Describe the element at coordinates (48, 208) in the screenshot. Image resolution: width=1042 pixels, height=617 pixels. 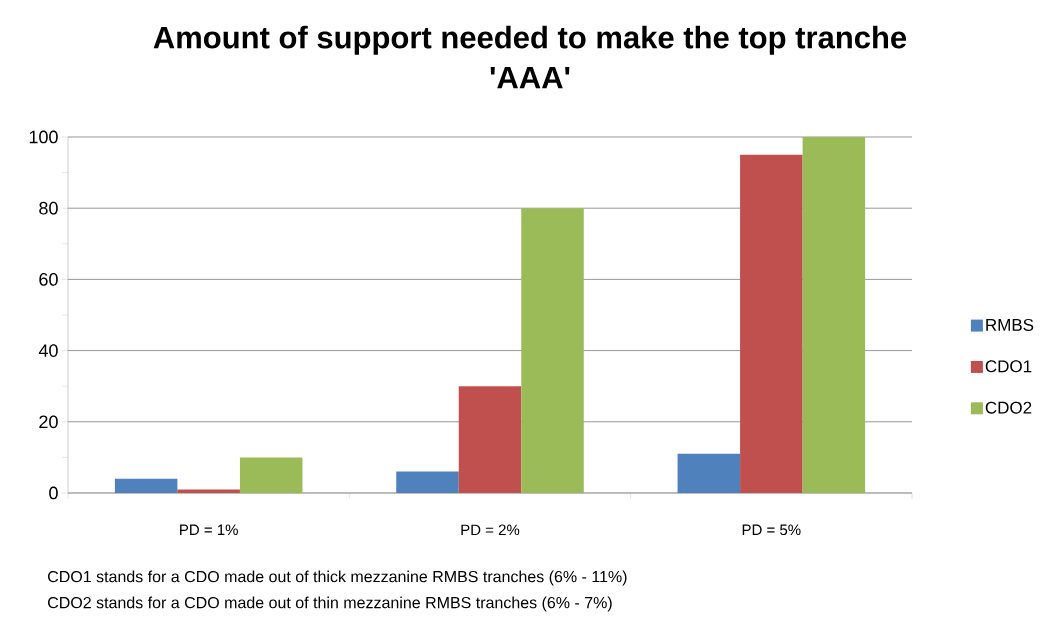
I see `y-tick-label: 80` at that location.